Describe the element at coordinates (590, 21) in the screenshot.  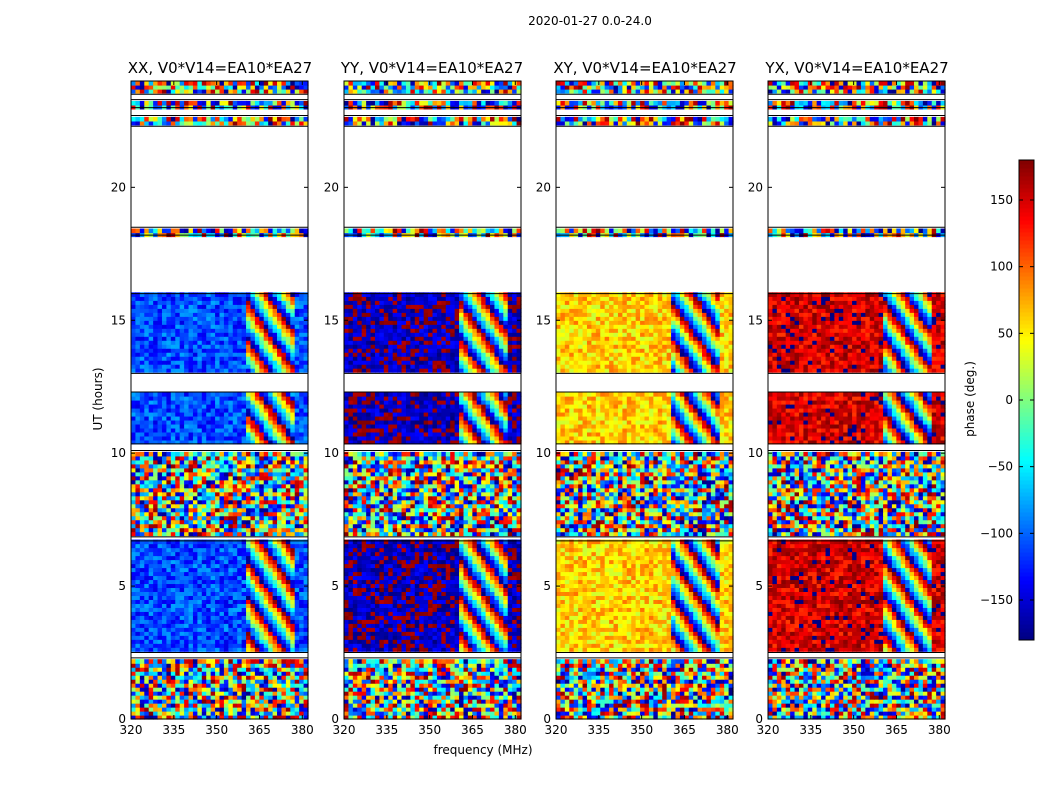
I see `figure-title: 2020-01-27 0.0-24.0` at that location.